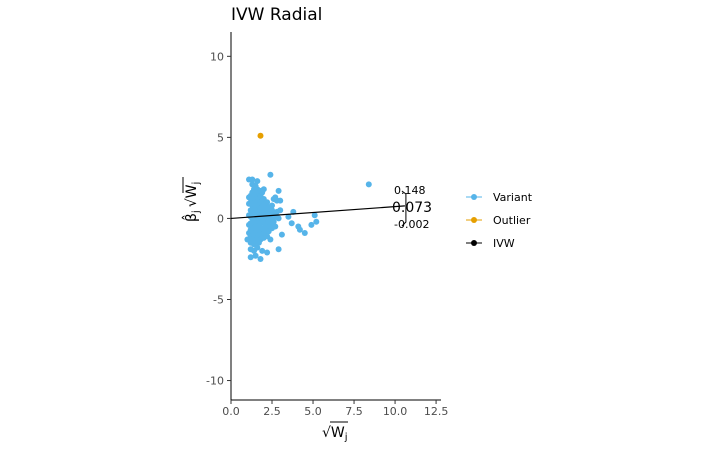 The image size is (720, 451). Describe the element at coordinates (272, 411) in the screenshot. I see `x-tick-label: 2.5` at that location.